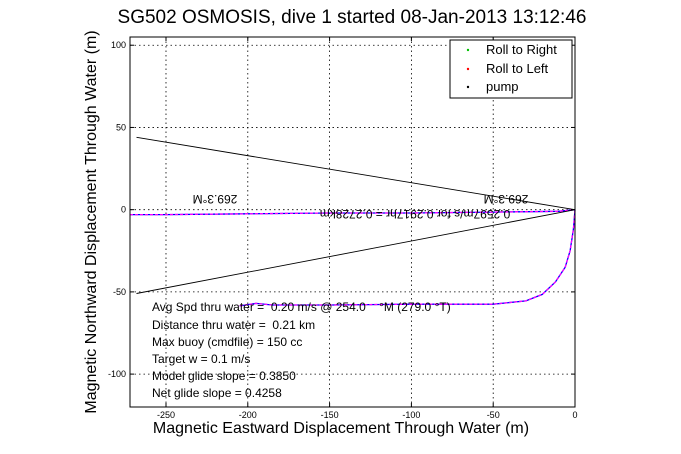  What do you see at coordinates (468, 87) in the screenshot?
I see `legend-marker-pump` at bounding box center [468, 87].